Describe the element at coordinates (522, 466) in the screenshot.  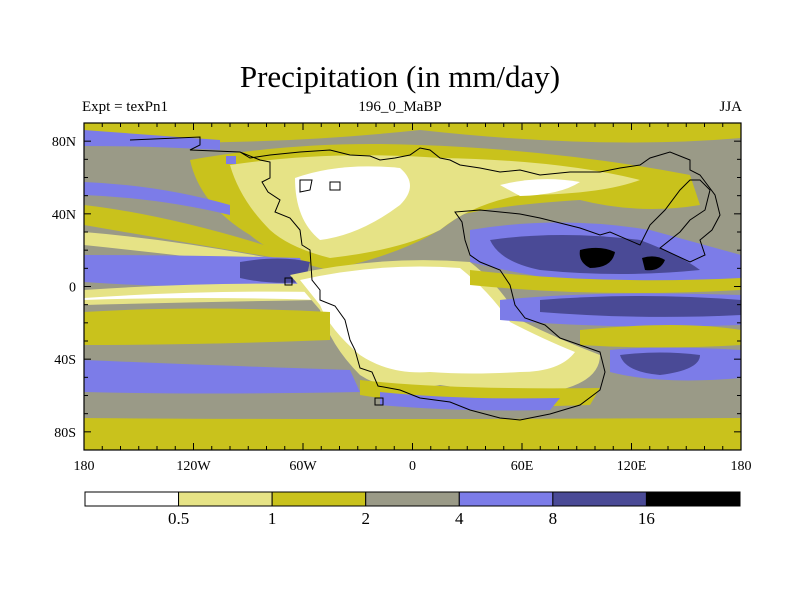
I see `lon-label: 60E` at that location.